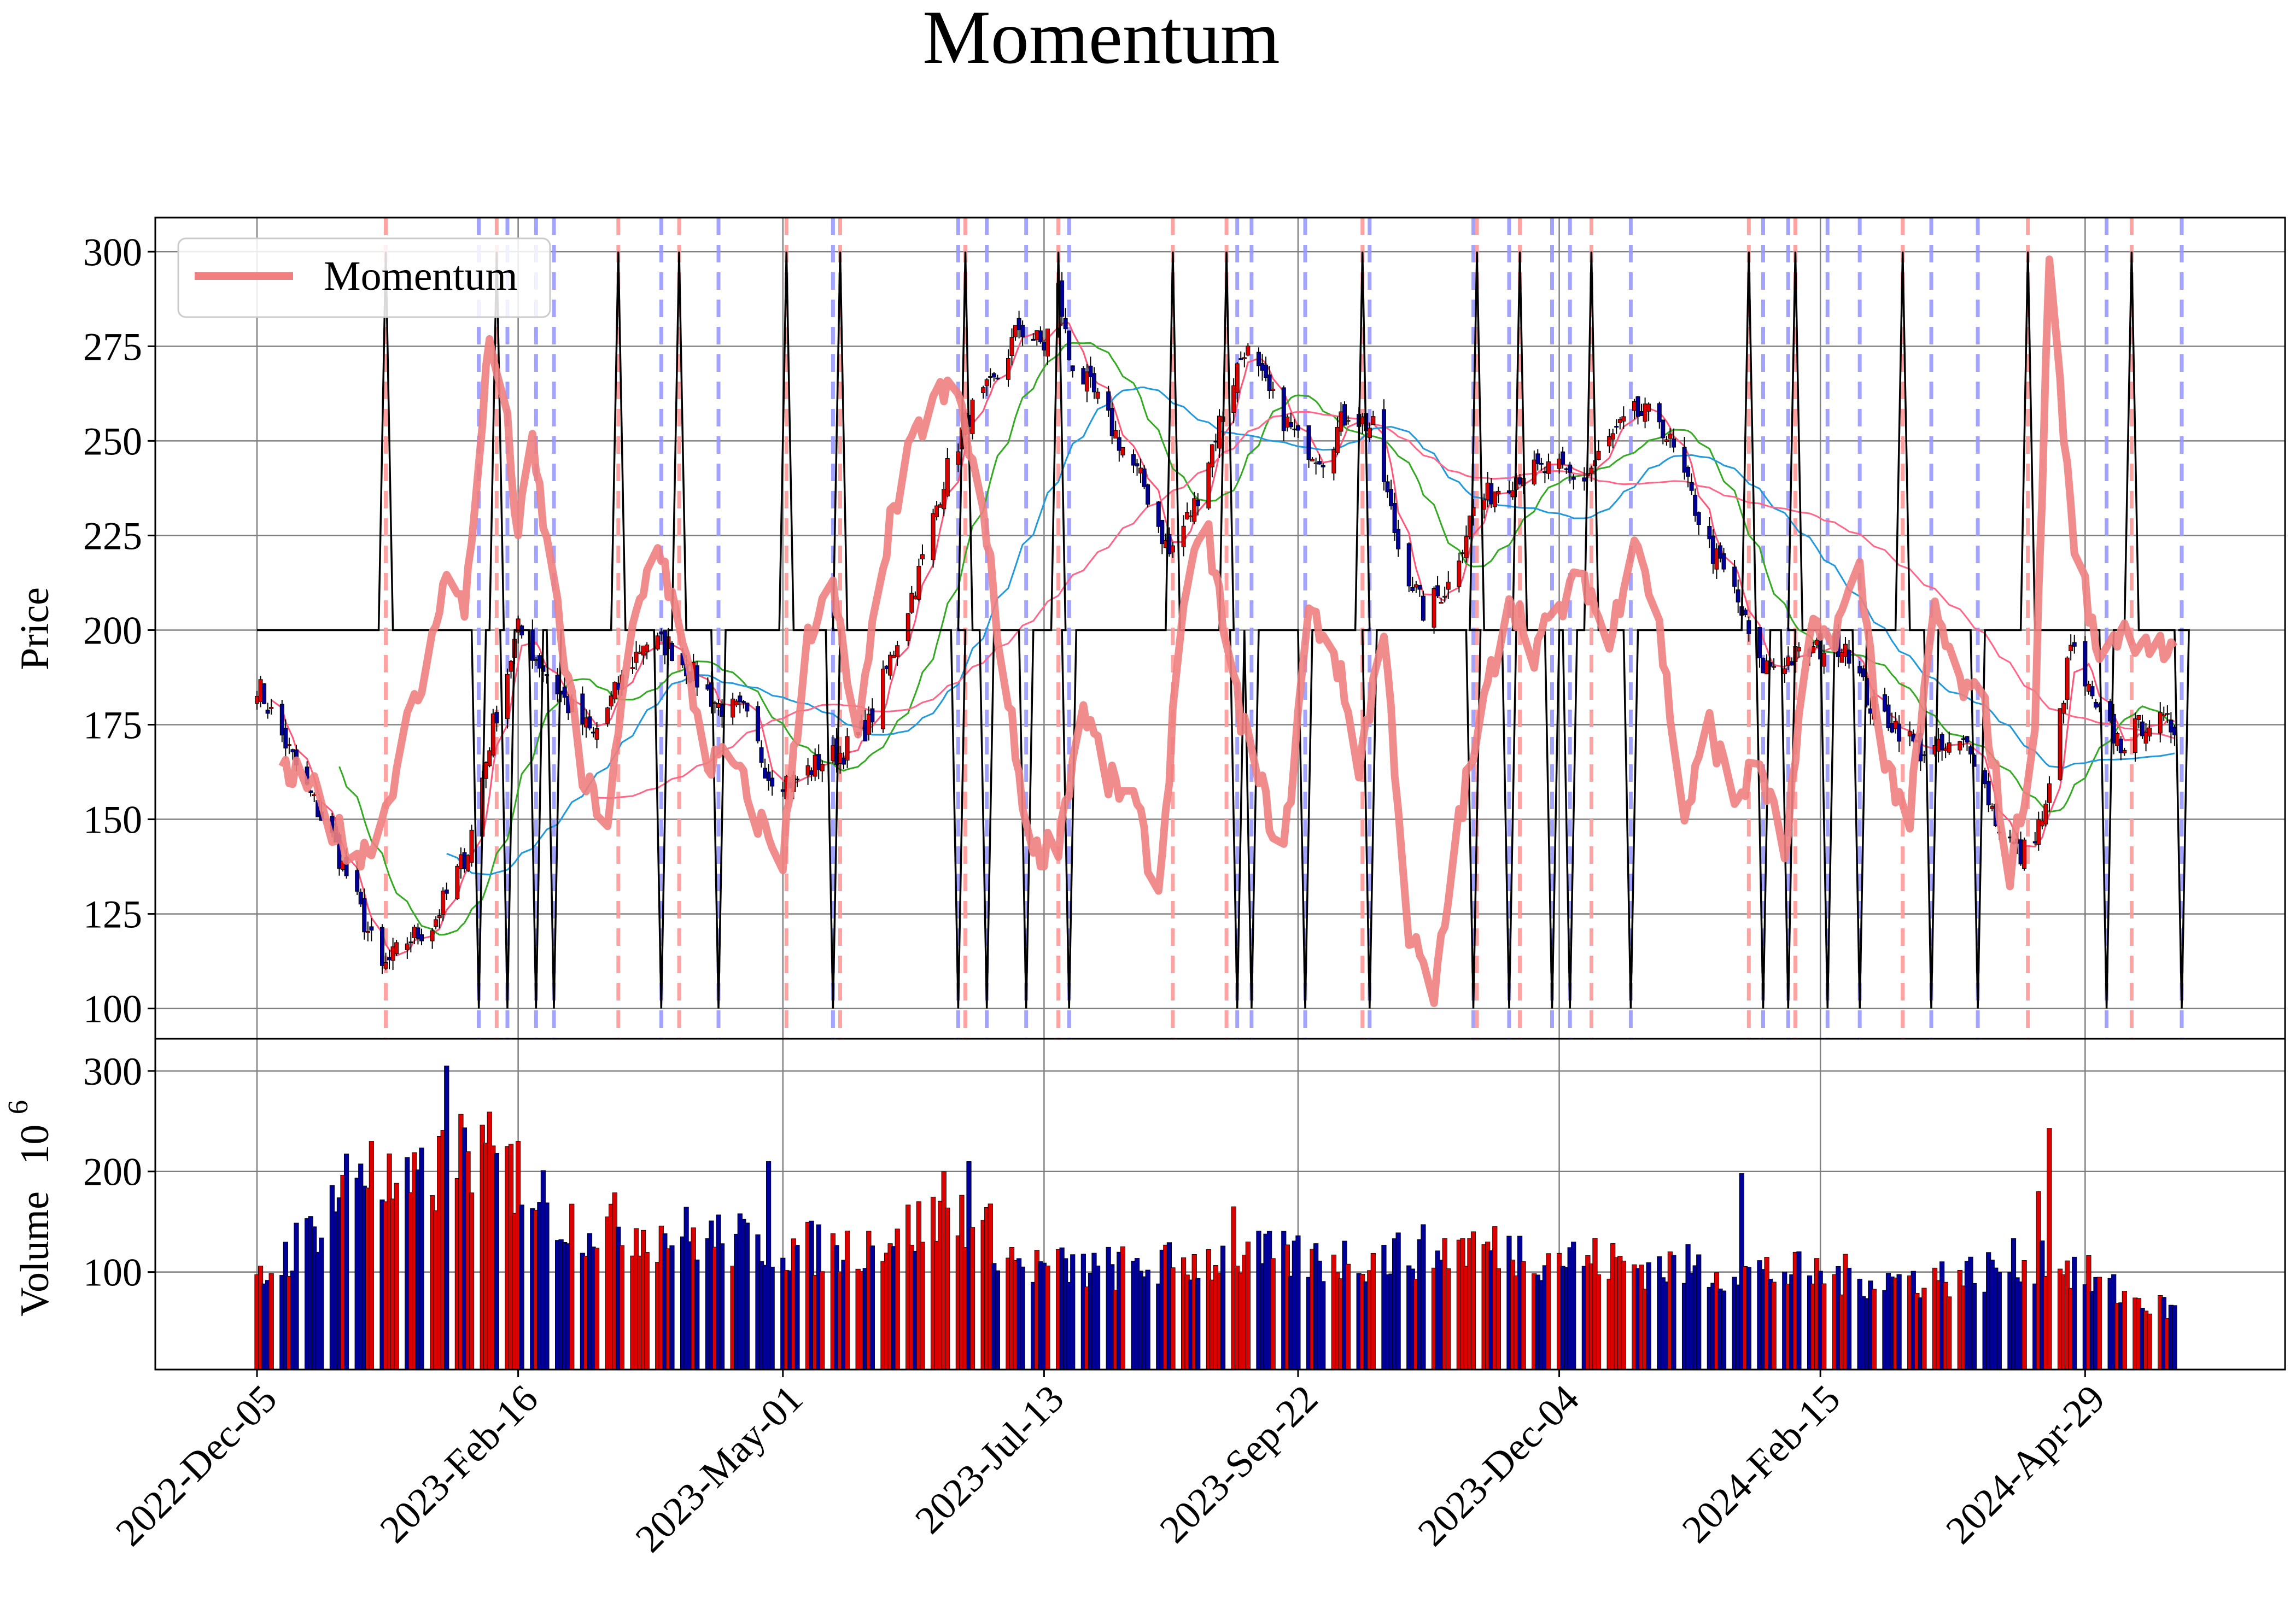  What do you see at coordinates (112, 536) in the screenshot?
I see `price-y-tick-label: 225` at bounding box center [112, 536].